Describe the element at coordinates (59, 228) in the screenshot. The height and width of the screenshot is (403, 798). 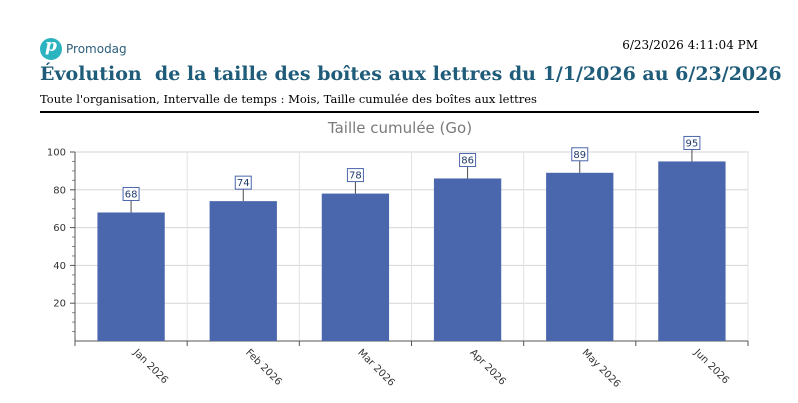
I see `y-tick-label: 60` at that location.